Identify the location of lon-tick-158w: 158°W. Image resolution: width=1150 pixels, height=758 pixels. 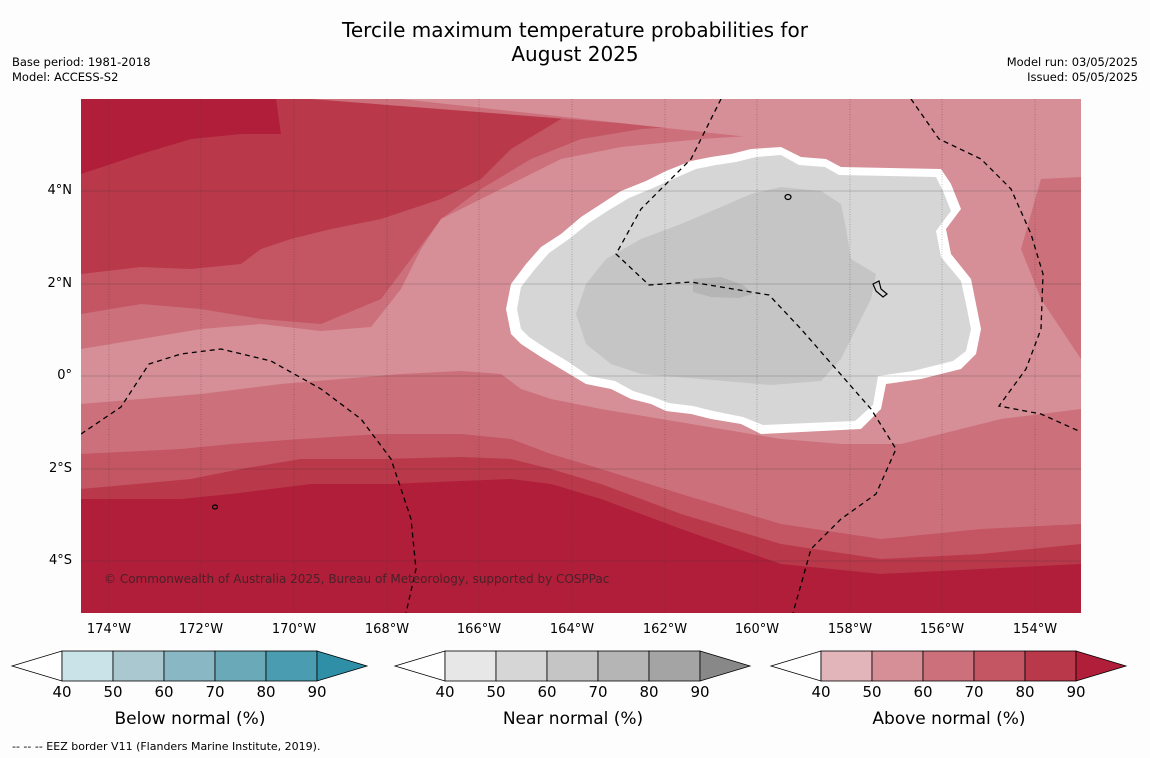
(850, 629).